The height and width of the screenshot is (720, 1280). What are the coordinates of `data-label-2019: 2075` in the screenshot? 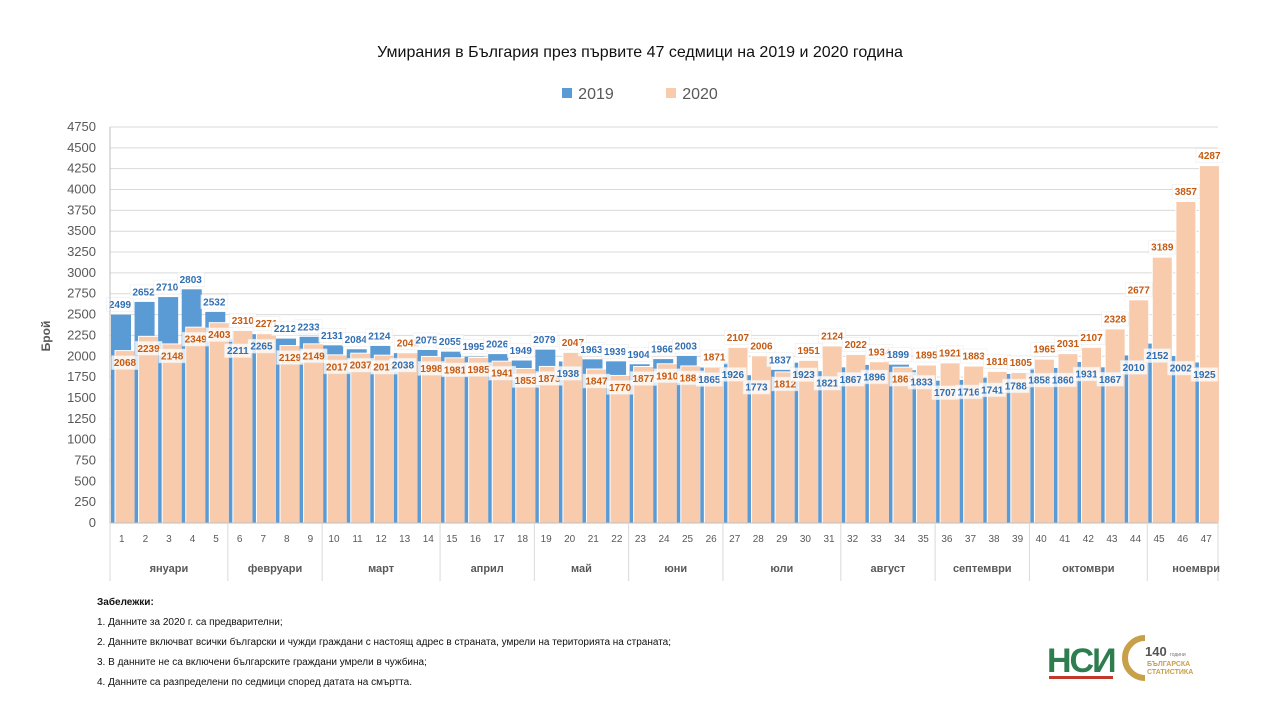 It's located at (426, 340).